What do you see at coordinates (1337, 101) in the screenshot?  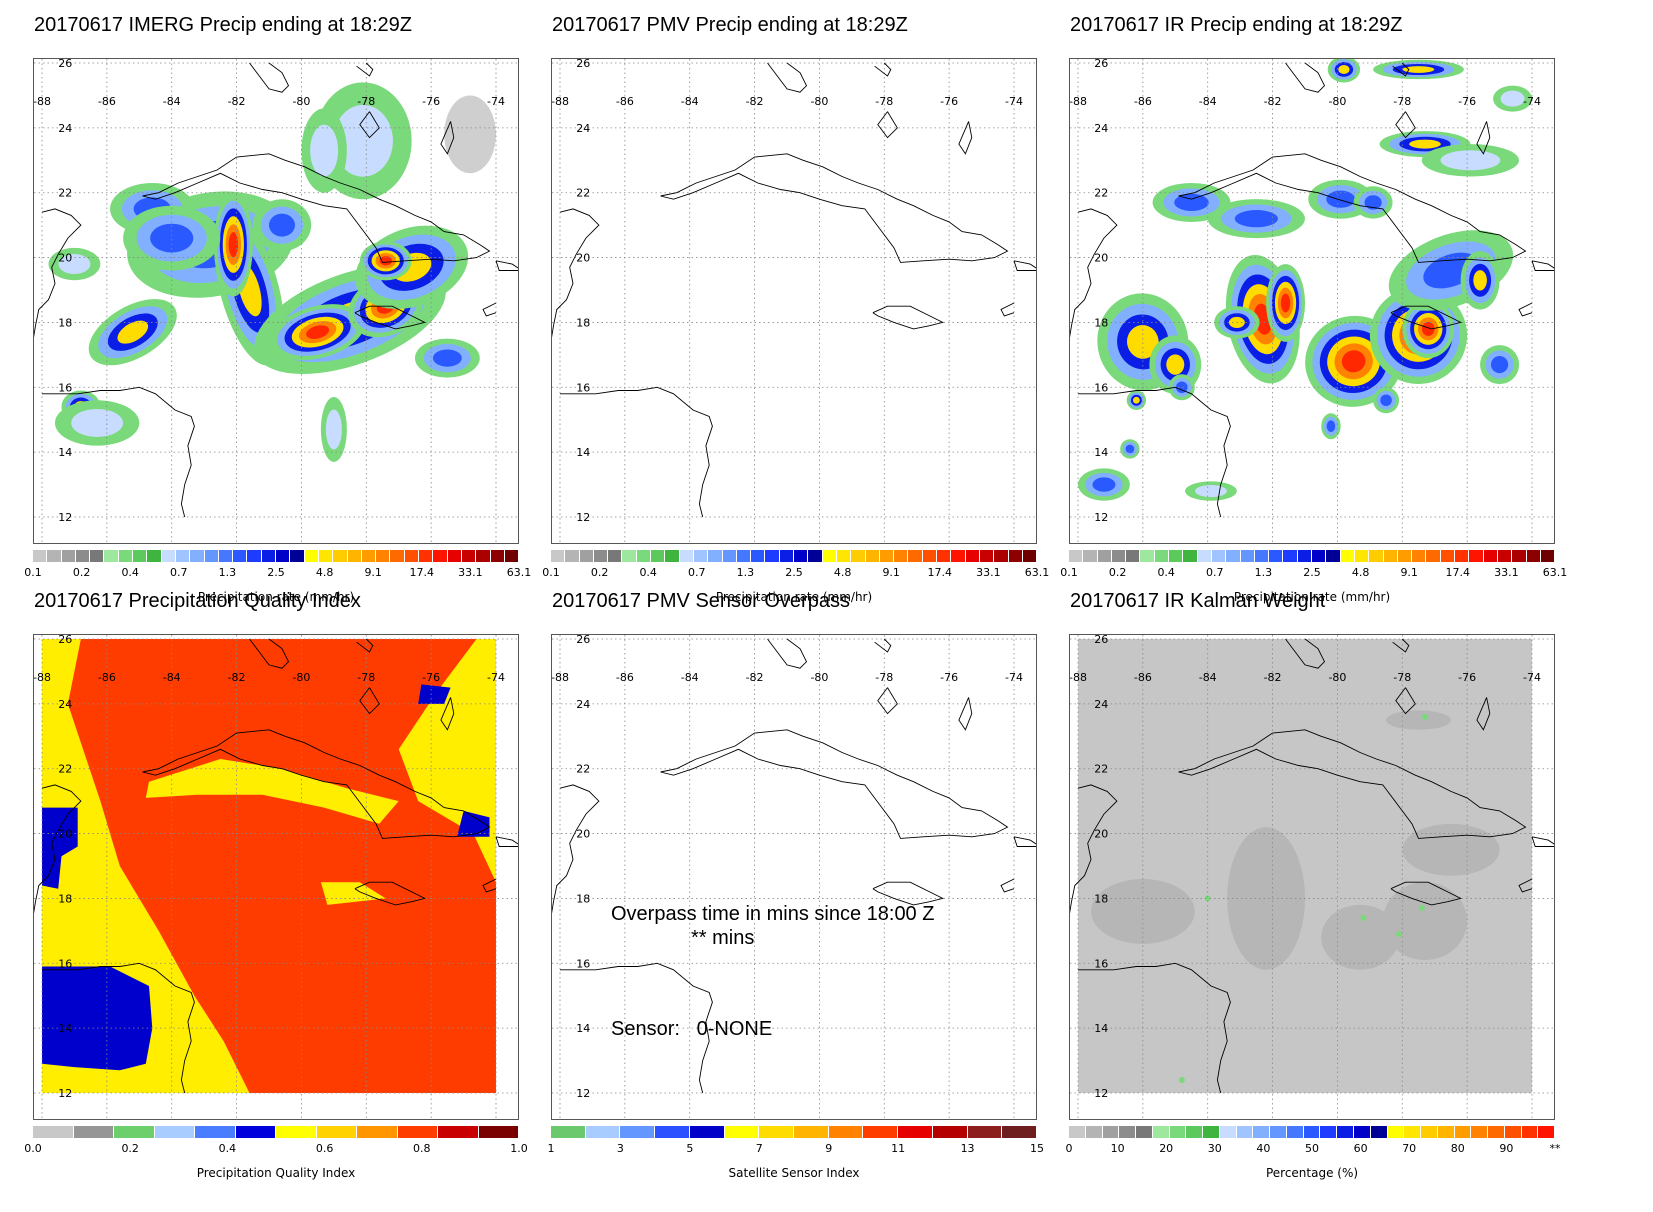 I see `longitude-label: -80` at bounding box center [1337, 101].